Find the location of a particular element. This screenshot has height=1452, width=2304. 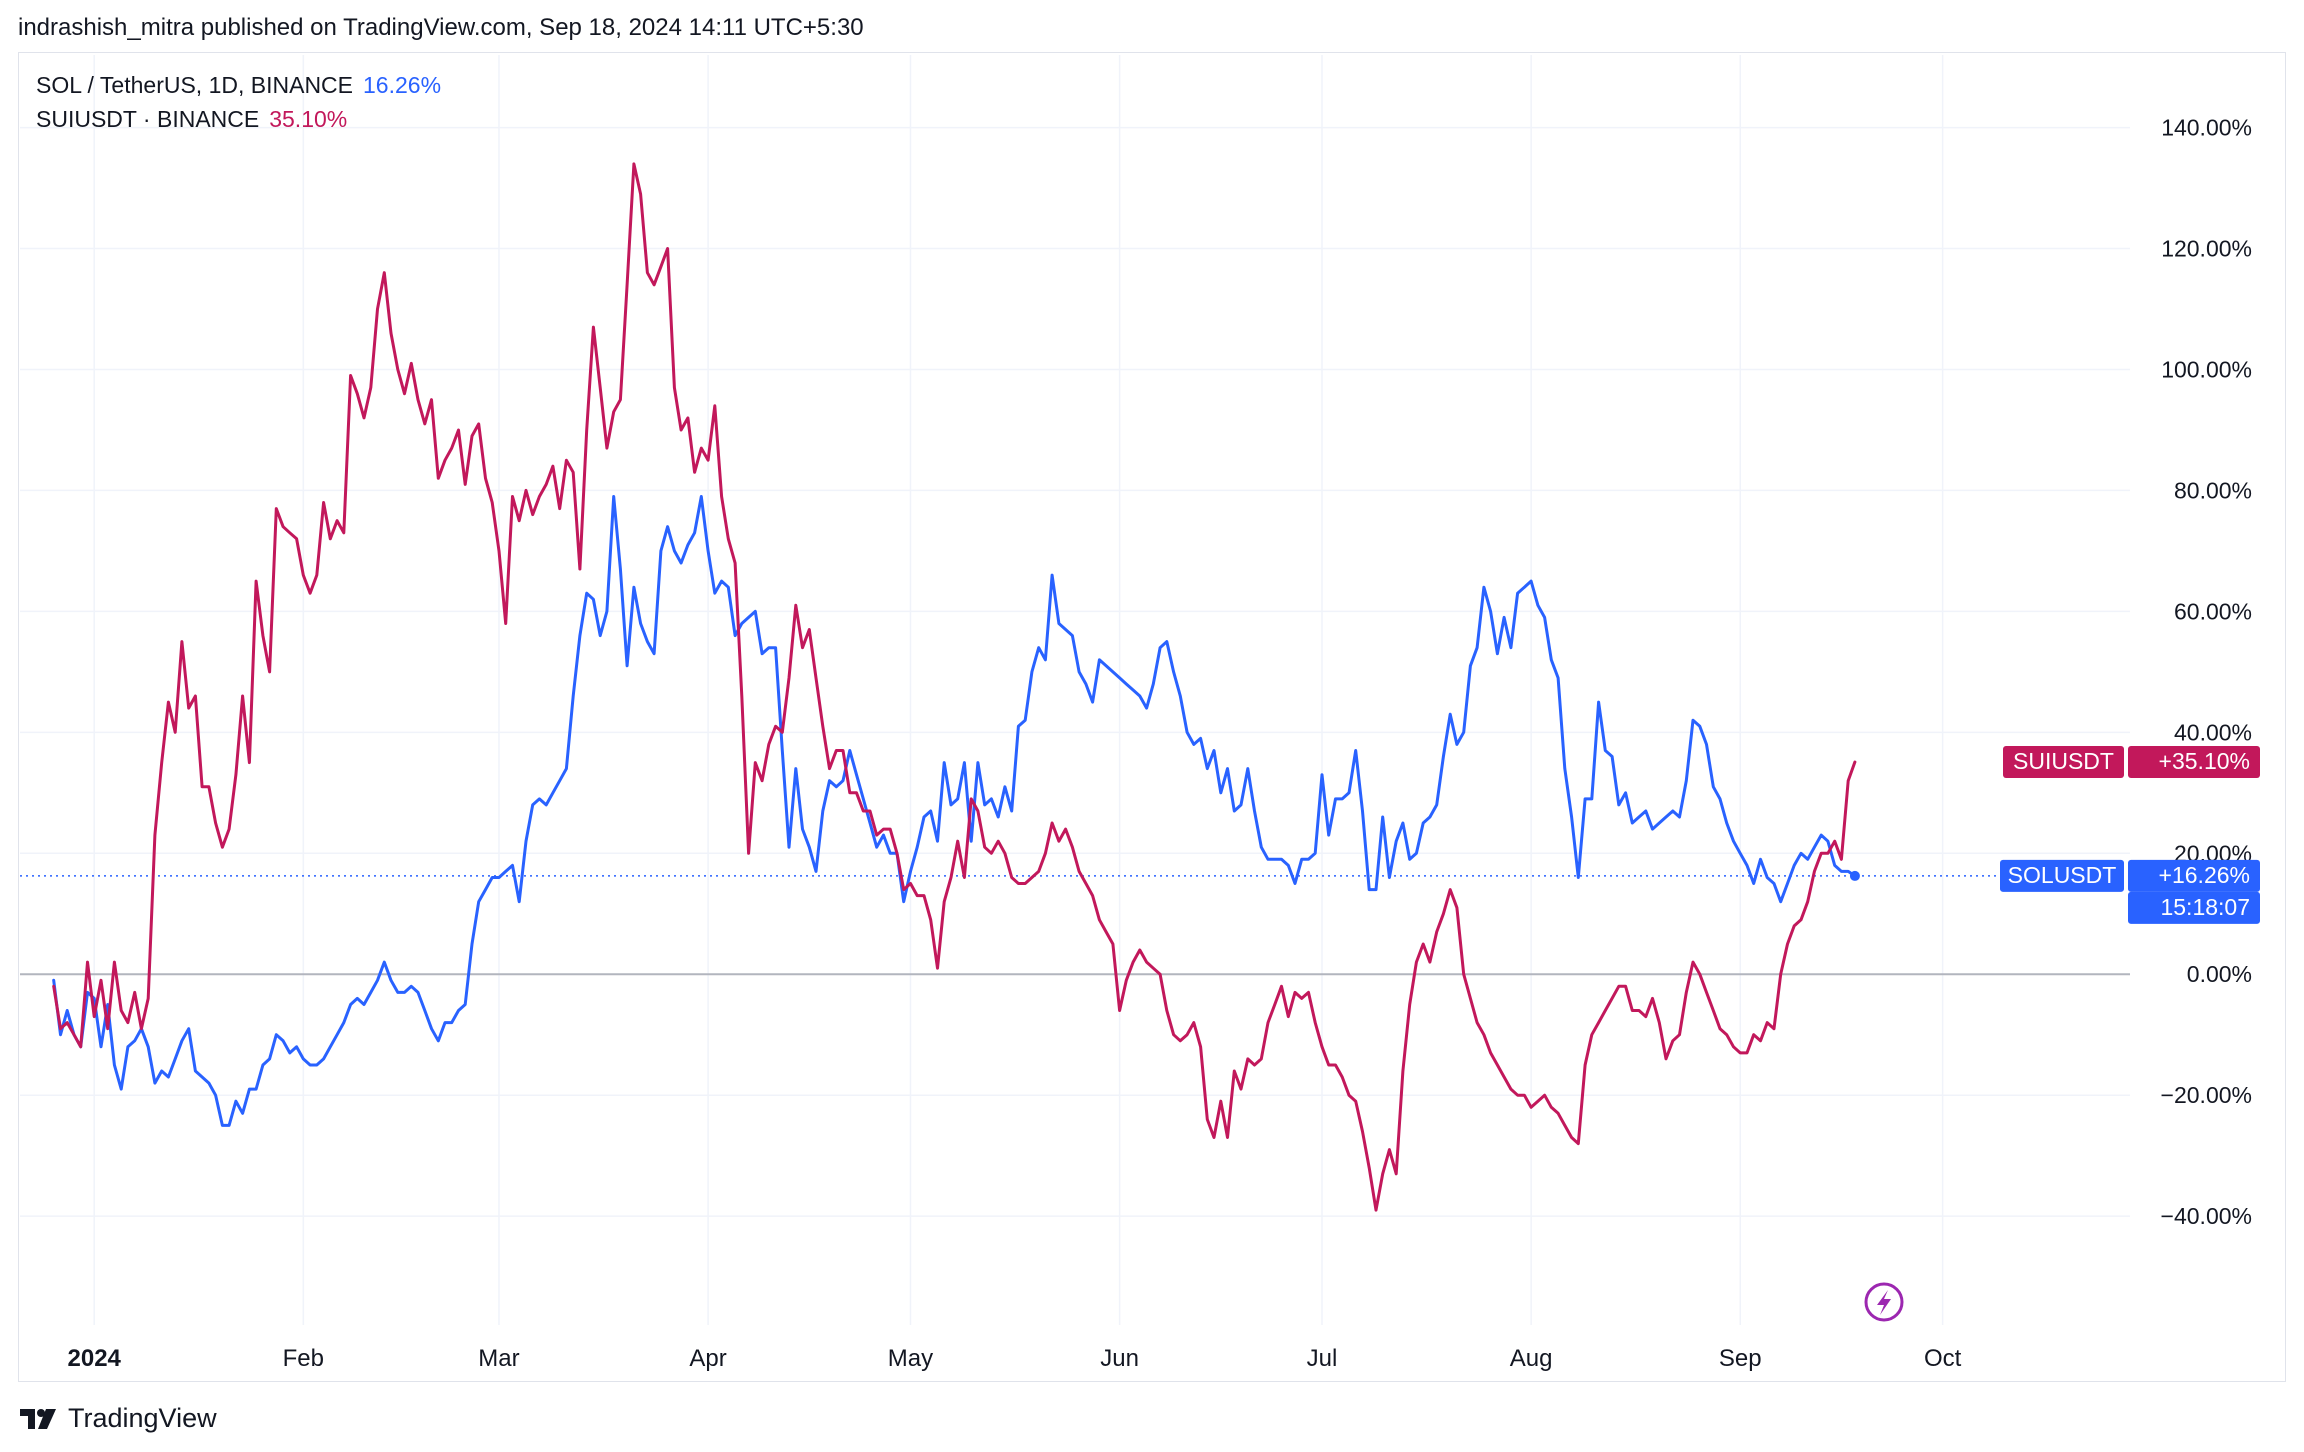

y-tick-label: 40.00% is located at coordinates (2213, 732).